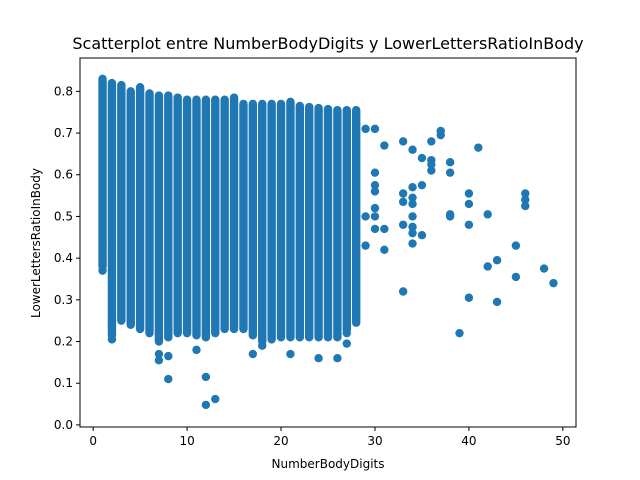 The image size is (640, 480). I want to click on point-column-x20, so click(281, 220).